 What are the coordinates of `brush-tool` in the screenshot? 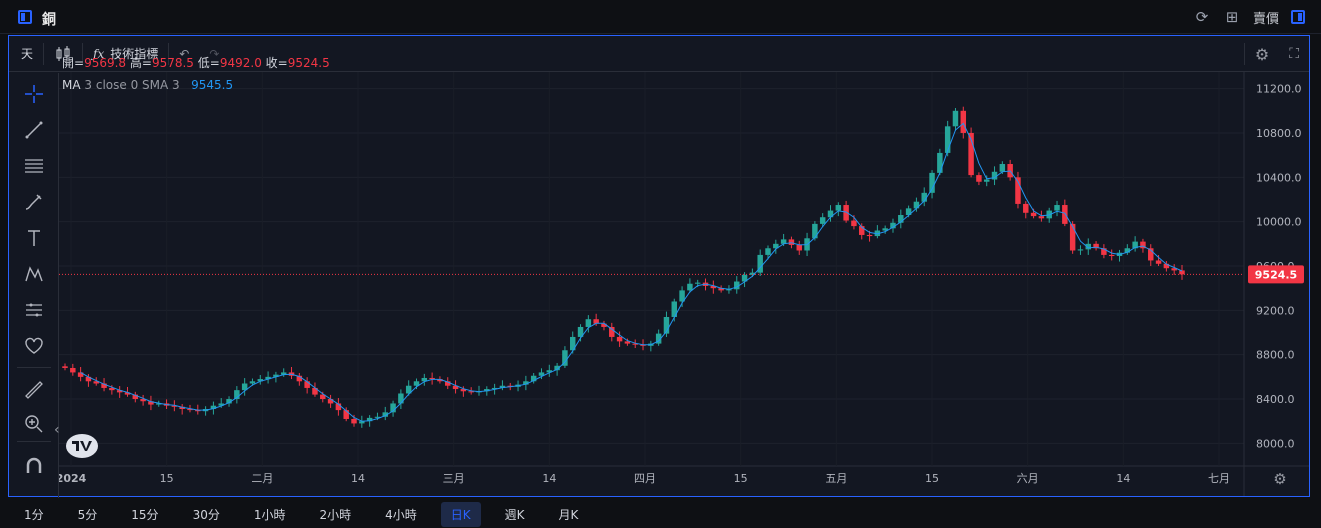 It's located at (34, 202).